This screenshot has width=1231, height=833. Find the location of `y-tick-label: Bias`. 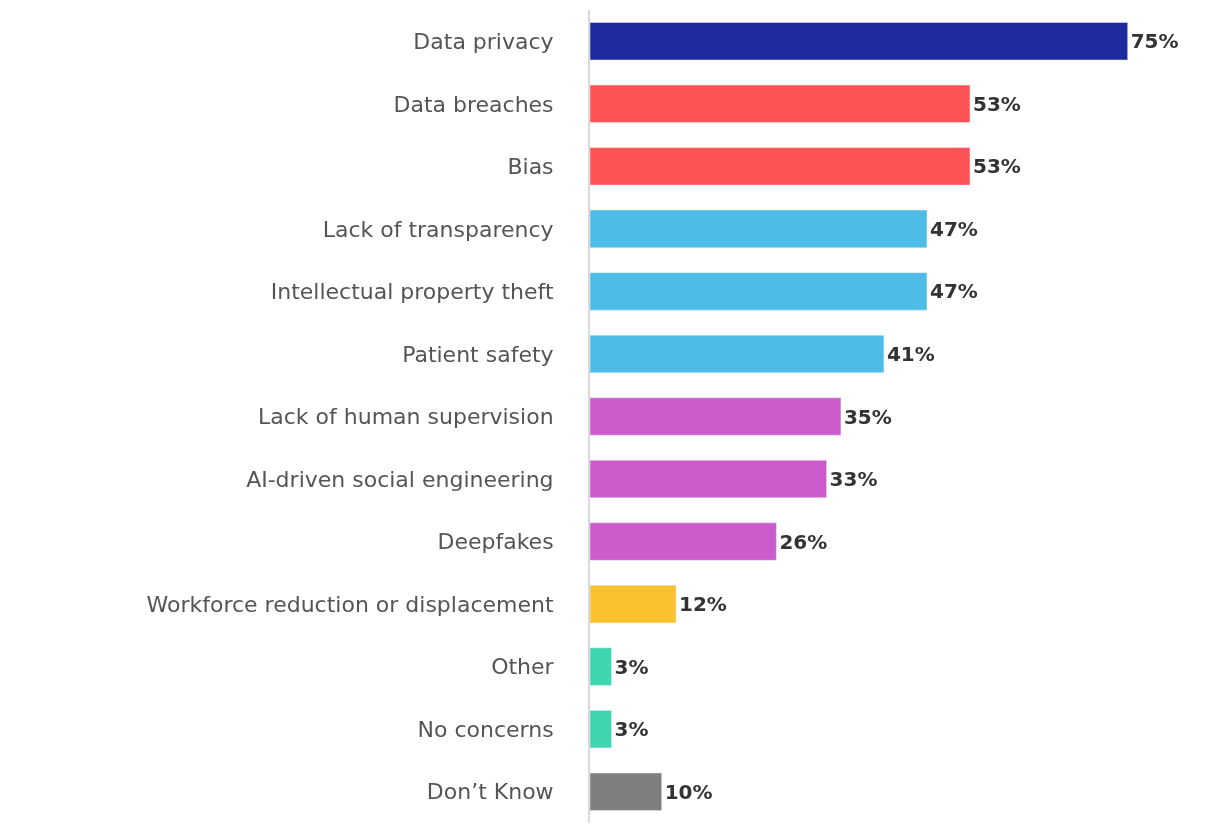

y-tick-label: Bias is located at coordinates (530, 167).